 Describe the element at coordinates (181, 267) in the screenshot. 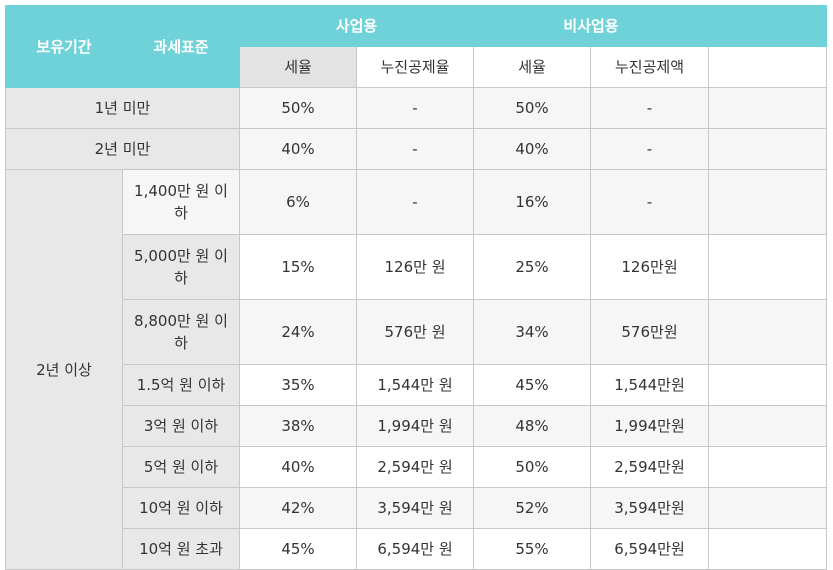

I see `tax-base-cell: 5,000만 원 이하` at that location.